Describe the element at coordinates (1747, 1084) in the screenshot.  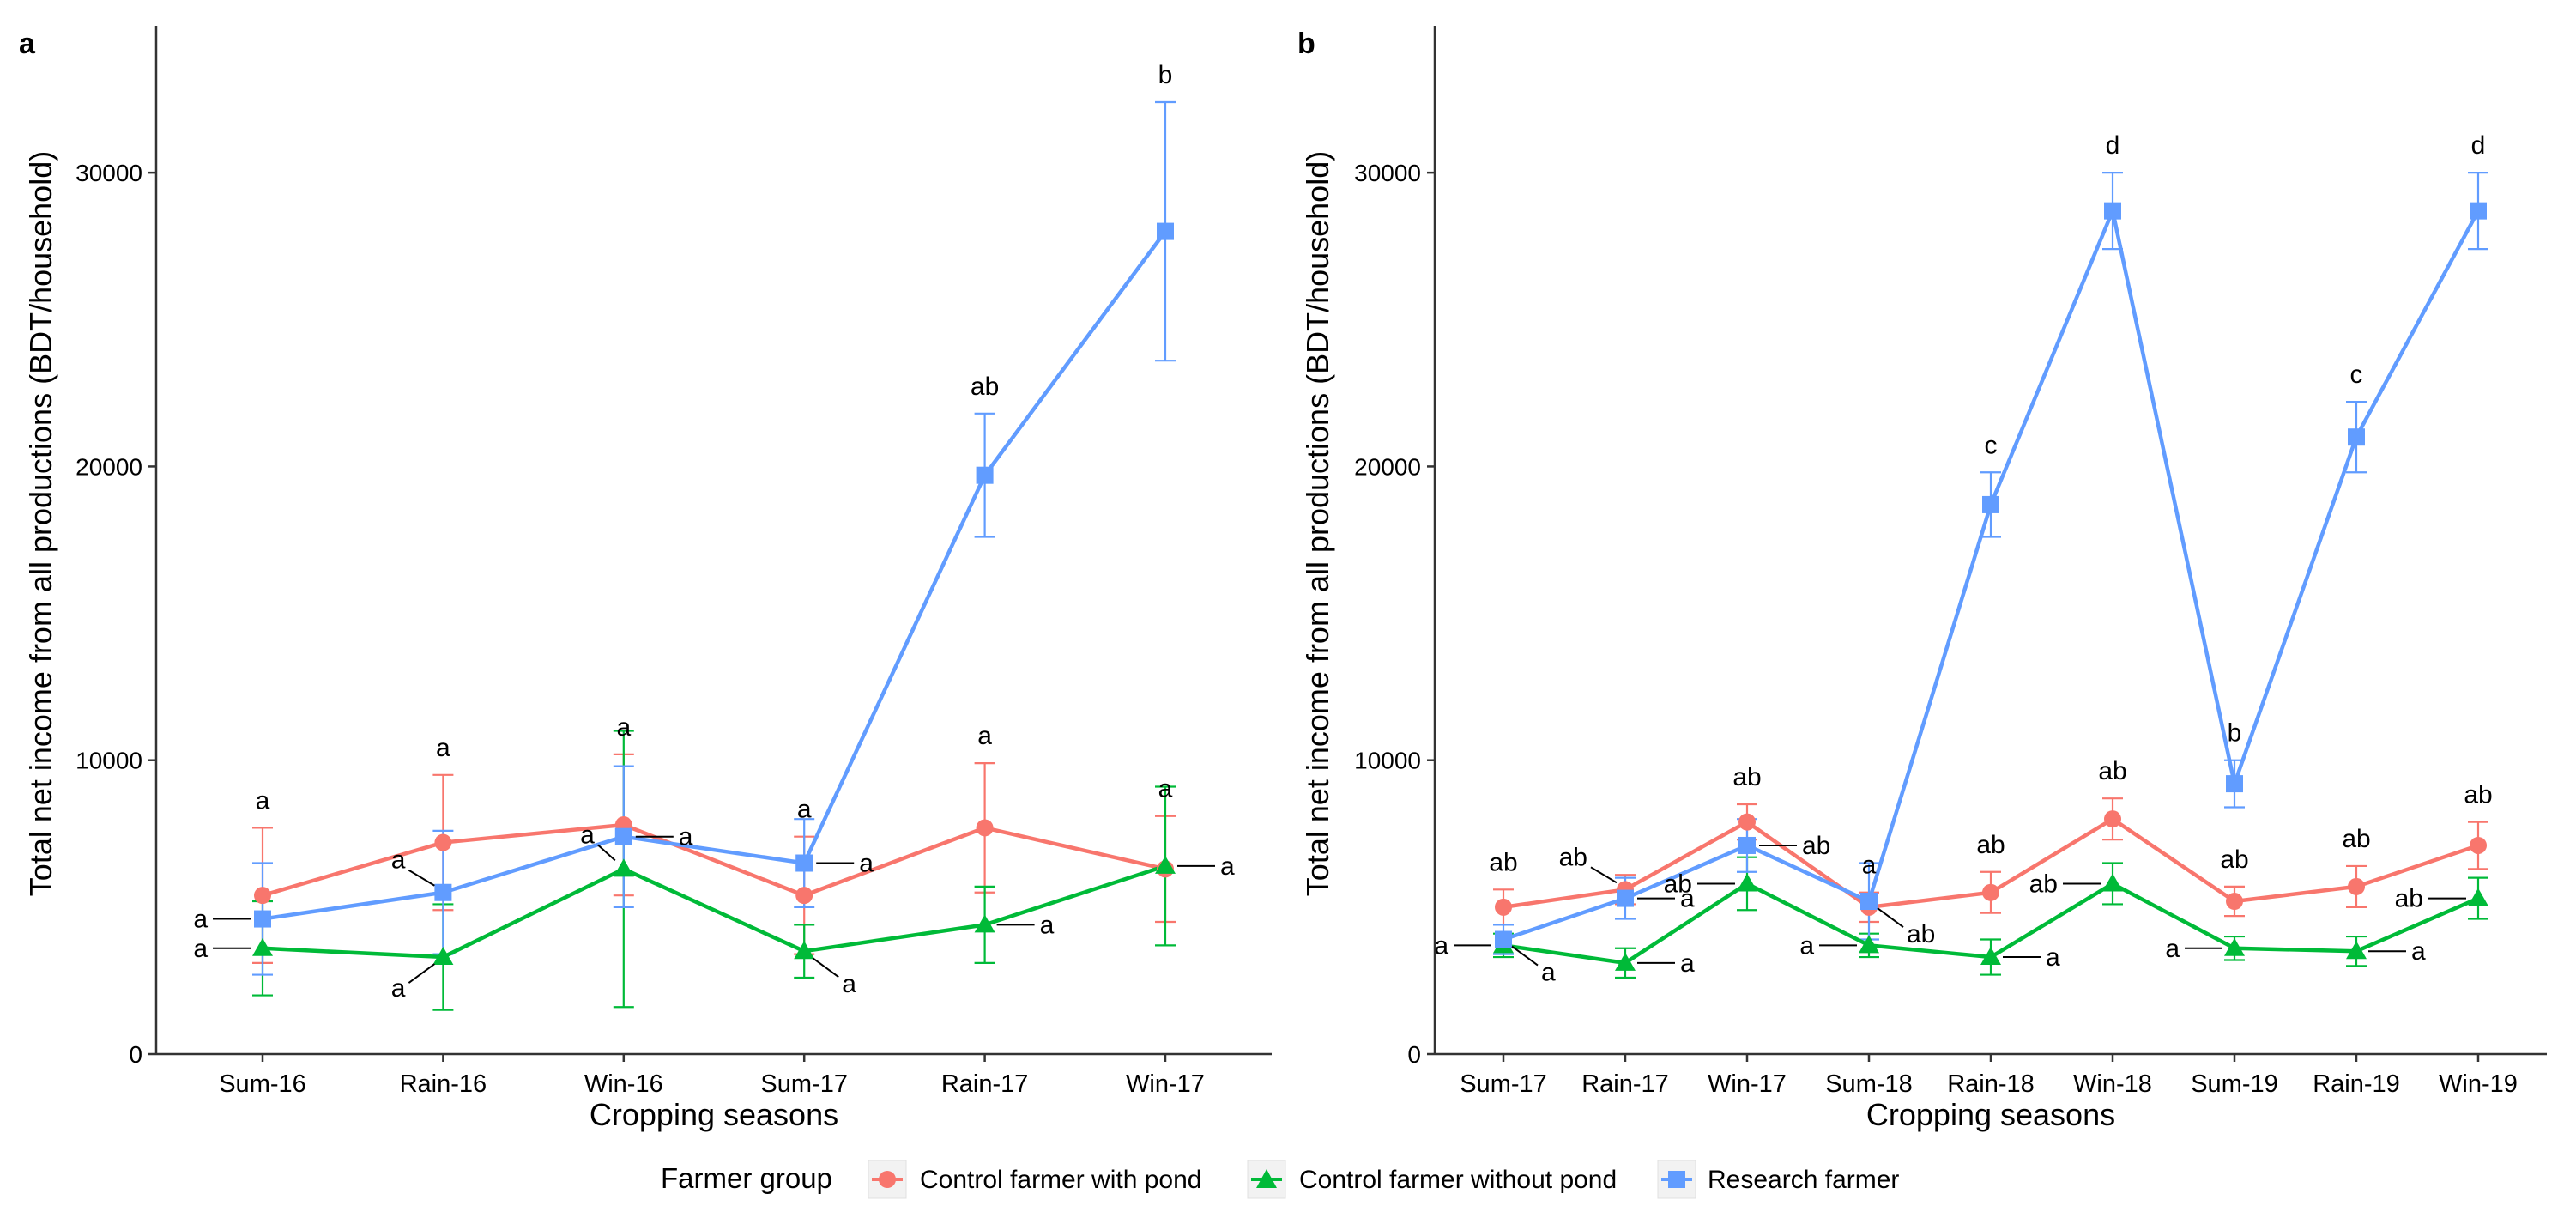
I see `panel-b-x-tick-label: Win-17` at that location.